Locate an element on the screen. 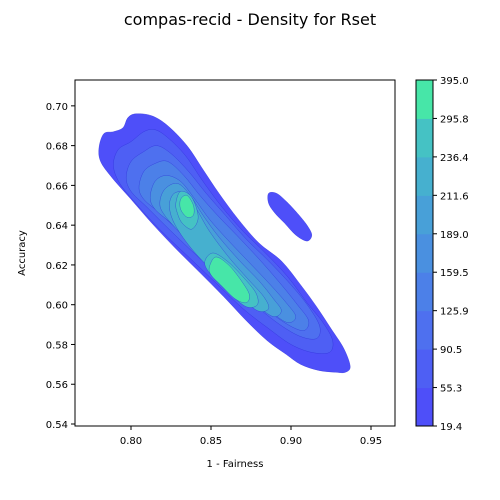  colorbar-tick-label: 159.5 is located at coordinates (454, 273).